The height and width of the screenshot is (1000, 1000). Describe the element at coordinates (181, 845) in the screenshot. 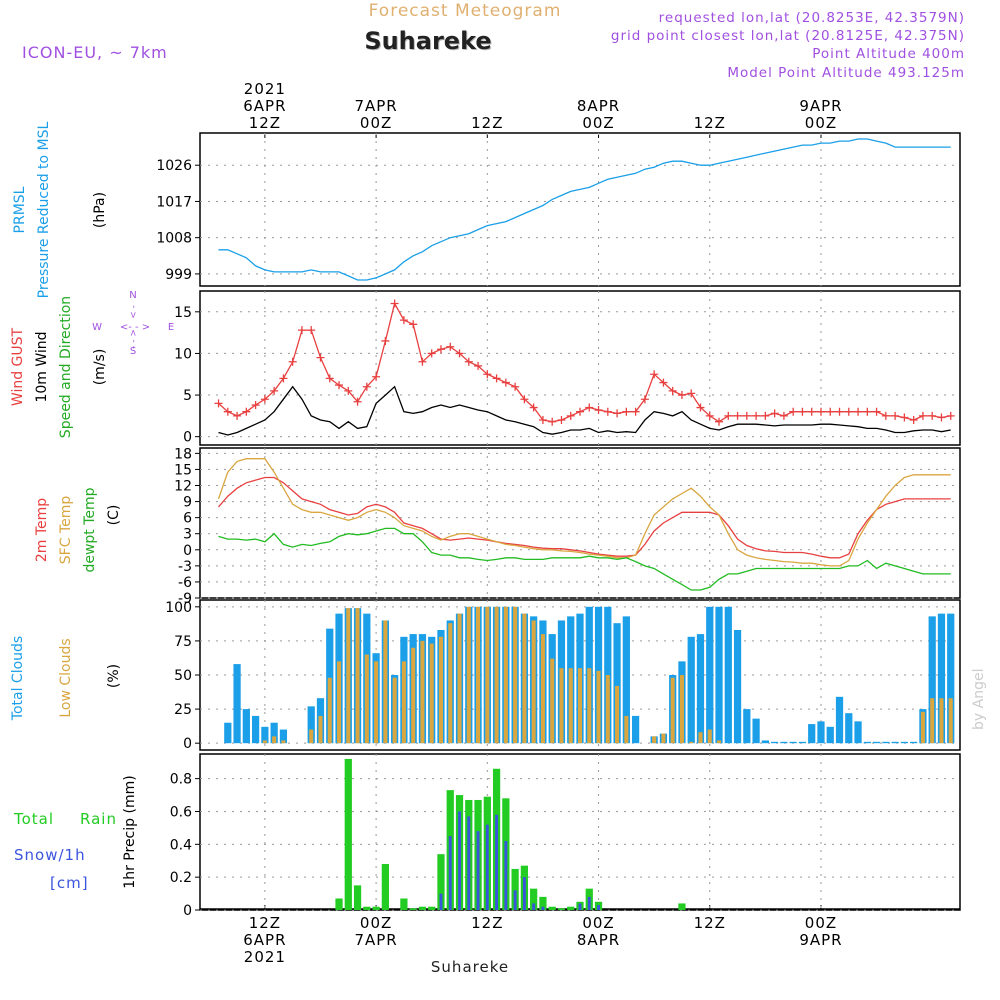

I see `y-tick-label: 0.4` at that location.